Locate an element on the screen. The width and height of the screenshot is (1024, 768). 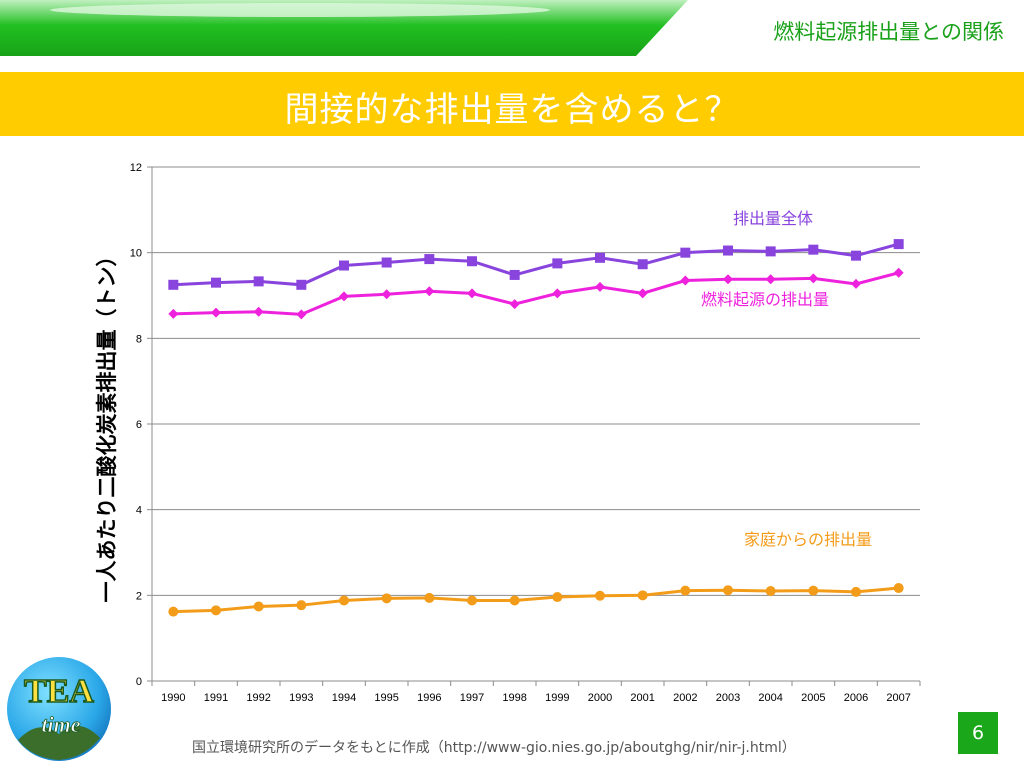
y-tick-label: 12 is located at coordinates (136, 168).